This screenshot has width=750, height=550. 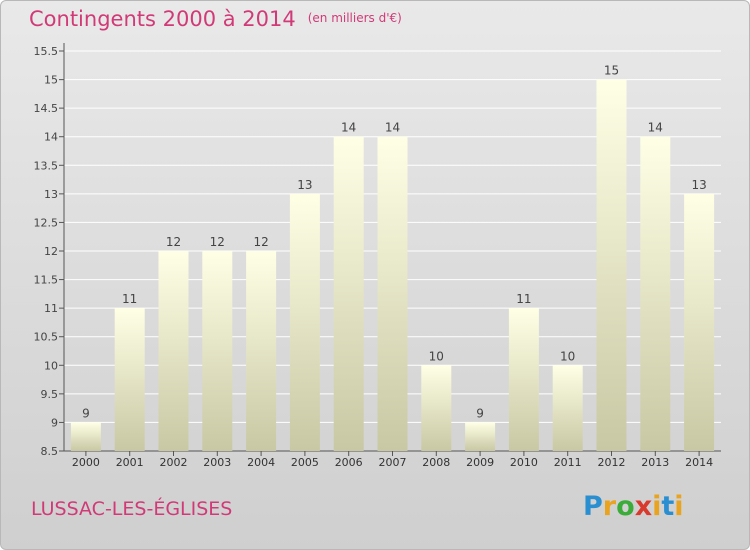 I want to click on x-tick-label: 2013, so click(x=655, y=462).